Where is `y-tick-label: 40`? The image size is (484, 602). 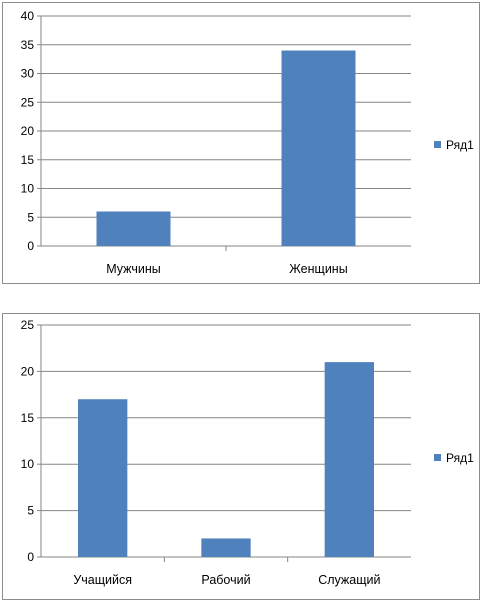
y-tick-label: 40 is located at coordinates (28, 16).